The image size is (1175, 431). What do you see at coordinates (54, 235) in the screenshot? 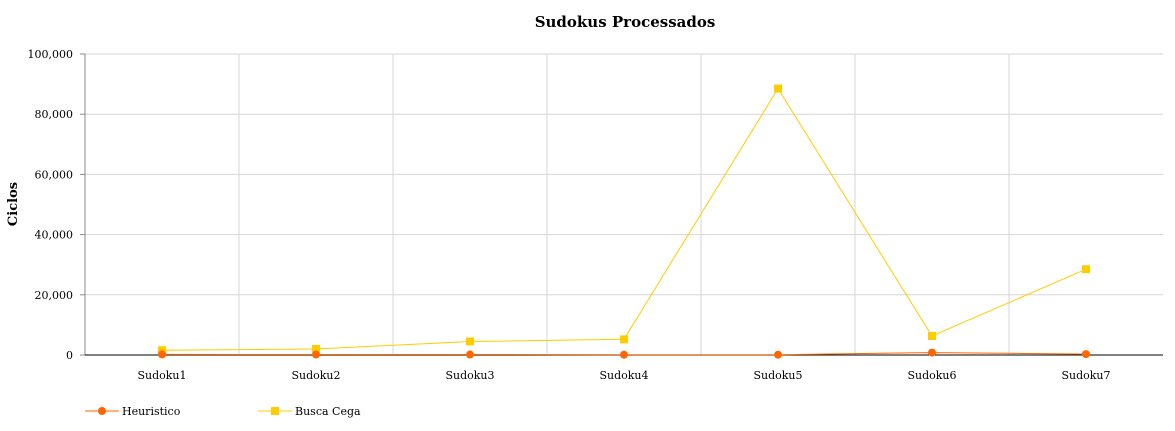
I see `y-tick-label: 40,000` at bounding box center [54, 235].